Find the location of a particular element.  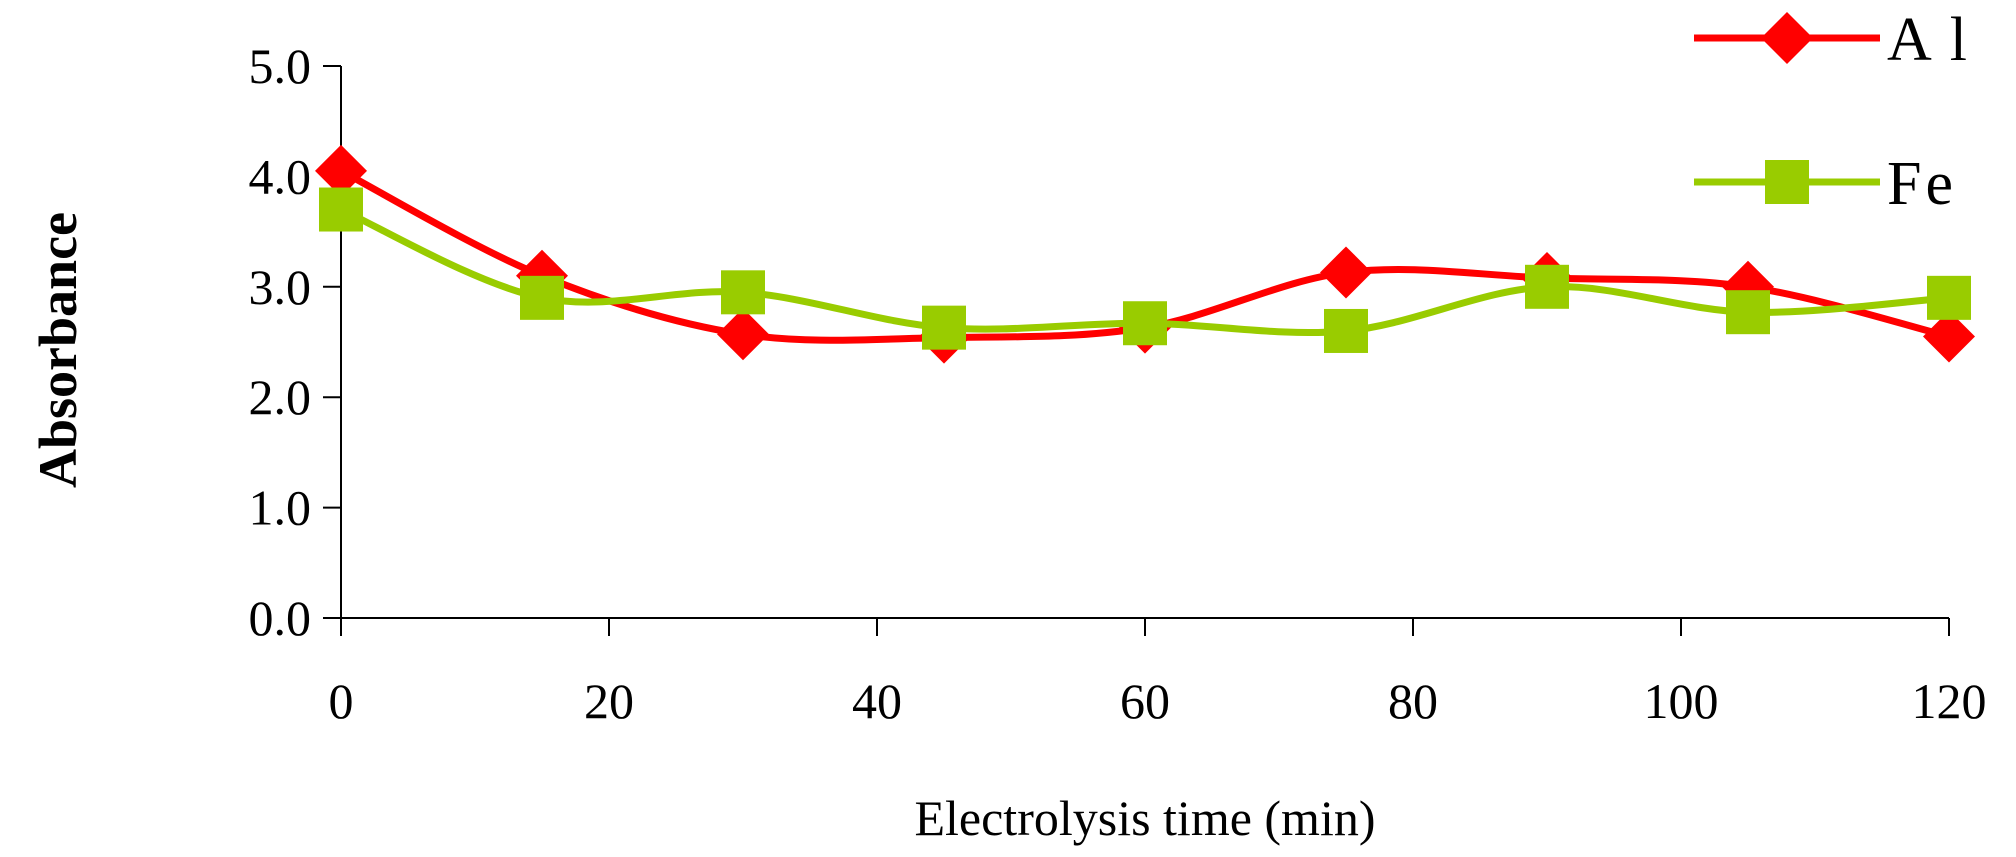

x-tick-label: 80 is located at coordinates (1413, 701).